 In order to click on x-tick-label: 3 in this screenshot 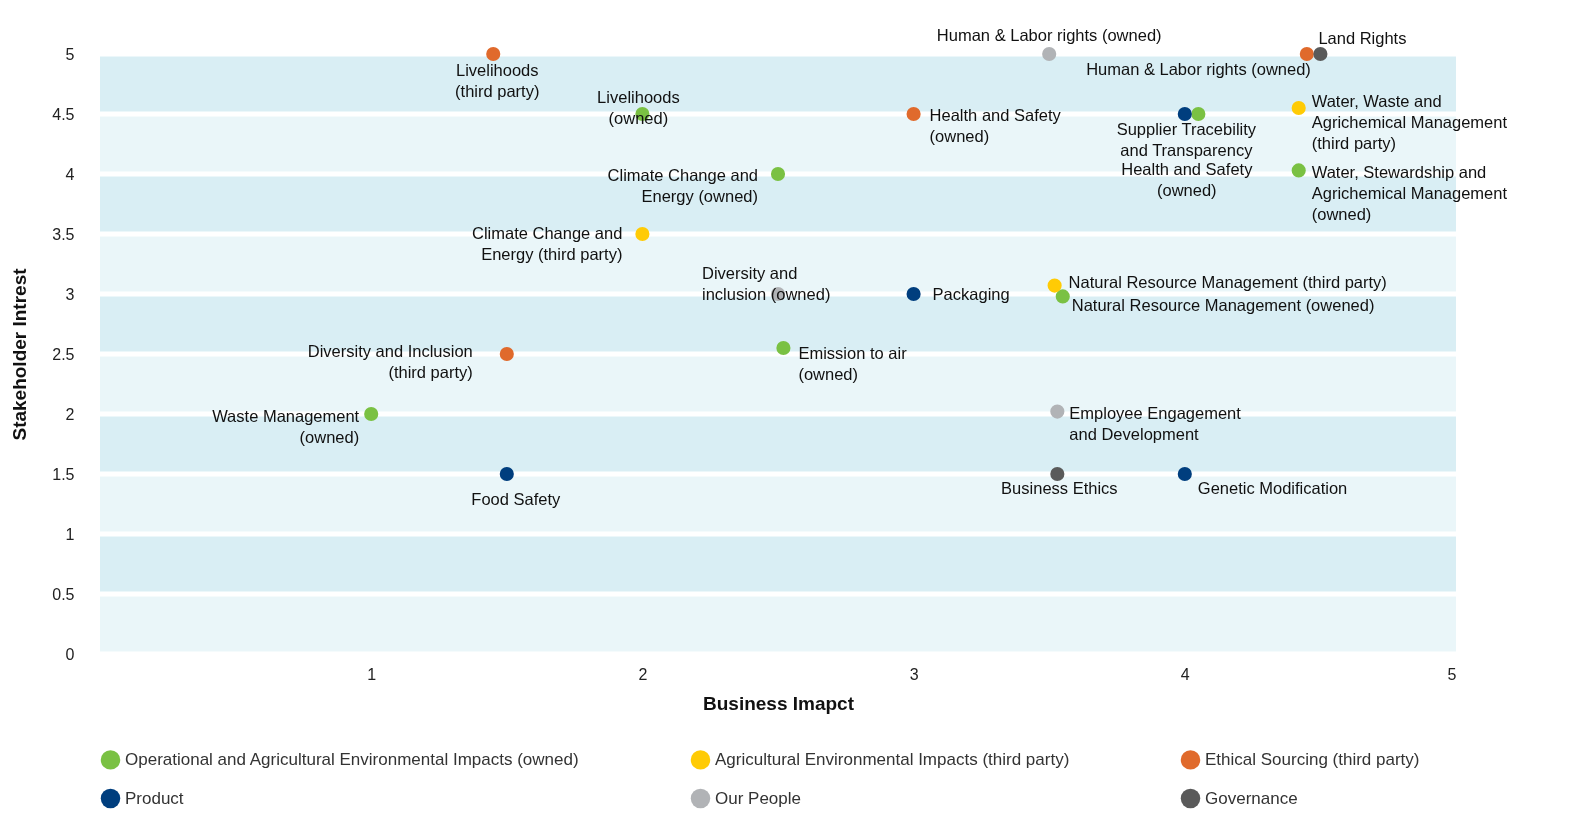, I will do `click(914, 674)`.